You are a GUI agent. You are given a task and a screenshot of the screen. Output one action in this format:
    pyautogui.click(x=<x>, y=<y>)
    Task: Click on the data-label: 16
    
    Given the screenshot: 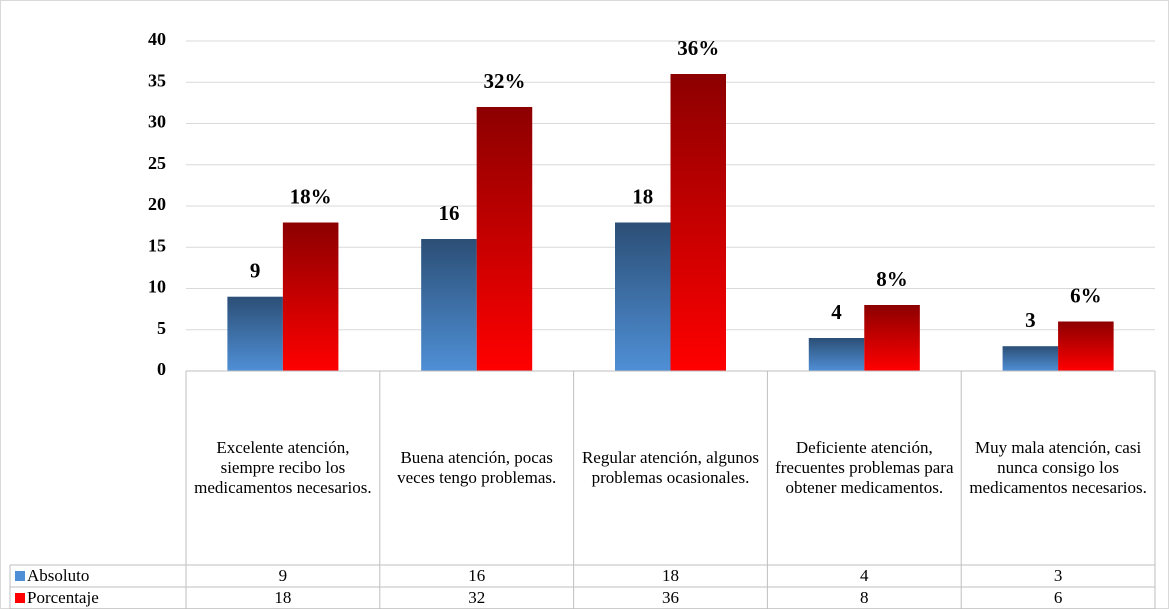 What is the action you would take?
    pyautogui.click(x=448, y=213)
    